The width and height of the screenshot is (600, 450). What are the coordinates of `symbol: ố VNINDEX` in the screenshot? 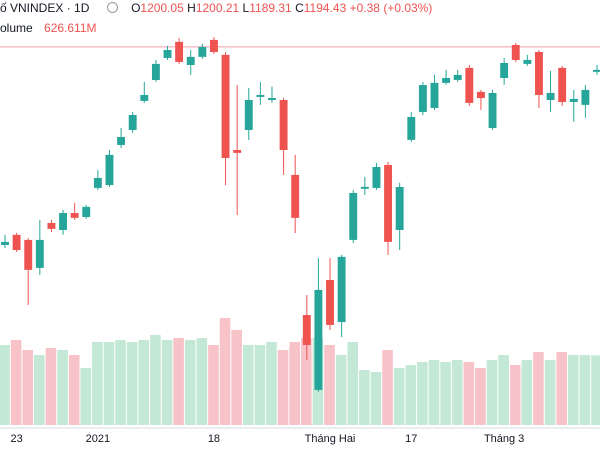 It's located at (32, 8).